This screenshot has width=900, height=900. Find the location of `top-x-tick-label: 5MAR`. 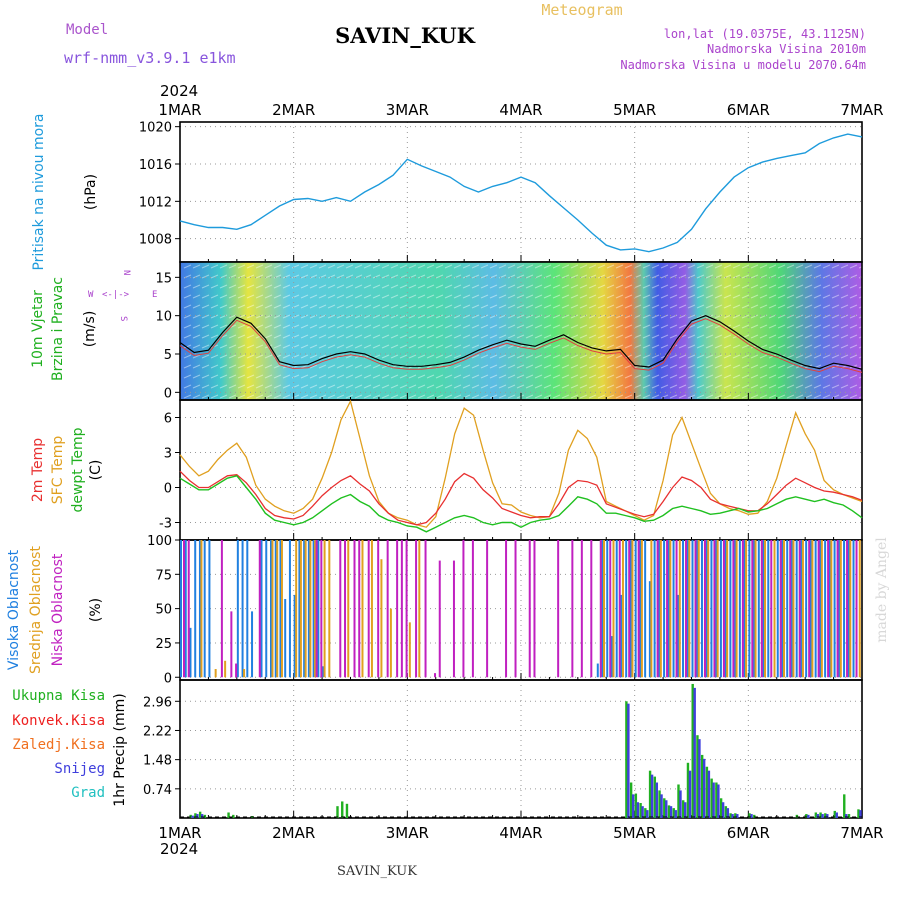

top-x-tick-label: 5MAR is located at coordinates (634, 110).